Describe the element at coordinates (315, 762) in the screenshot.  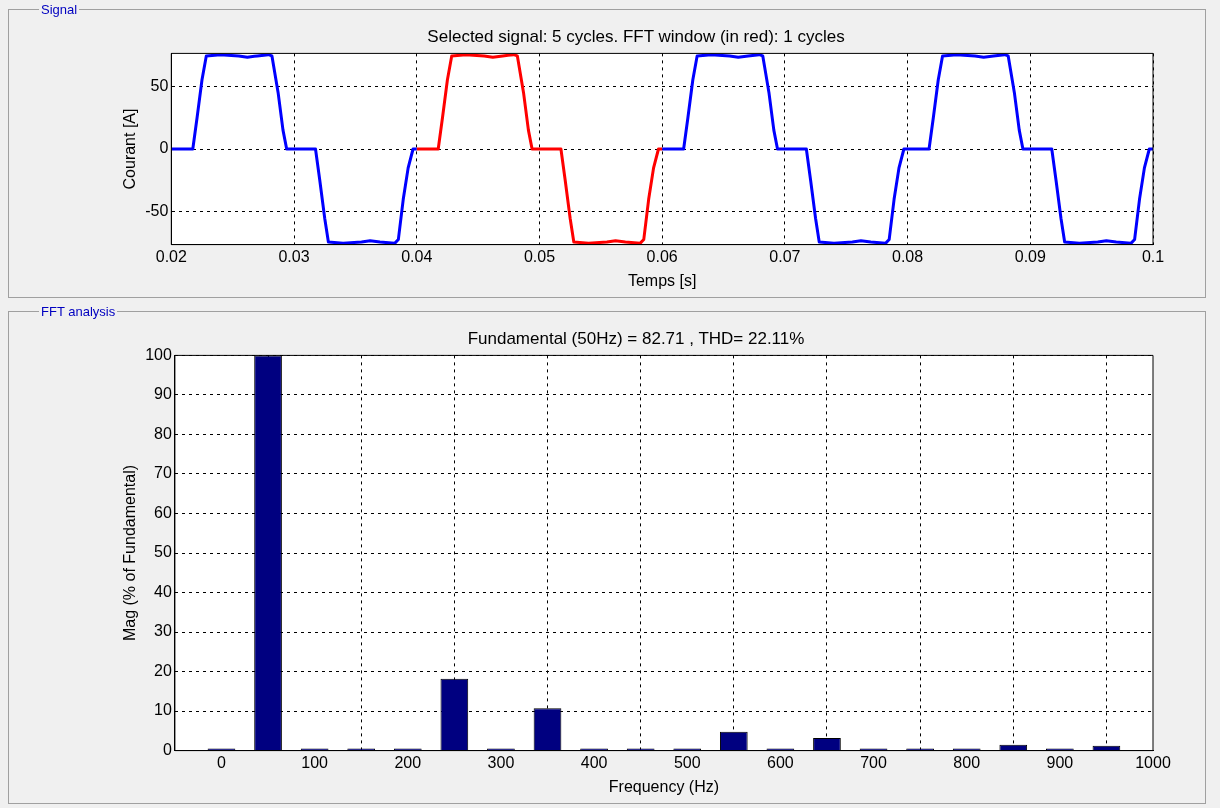
I see `x-tick-label: 100` at that location.